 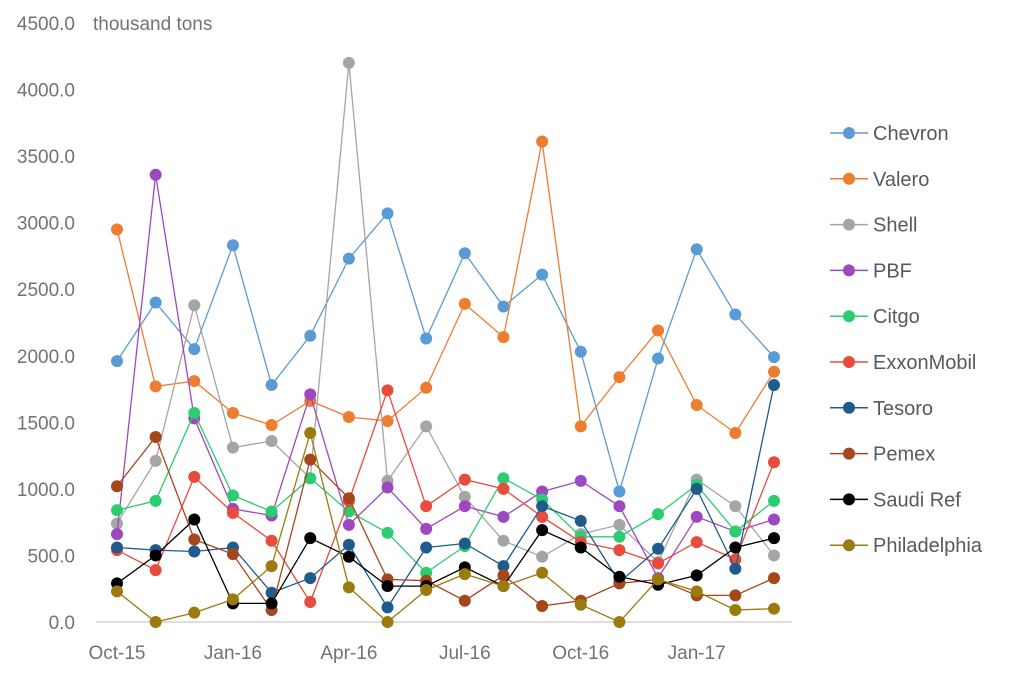 I want to click on legend-item: Pemex, so click(x=882, y=455).